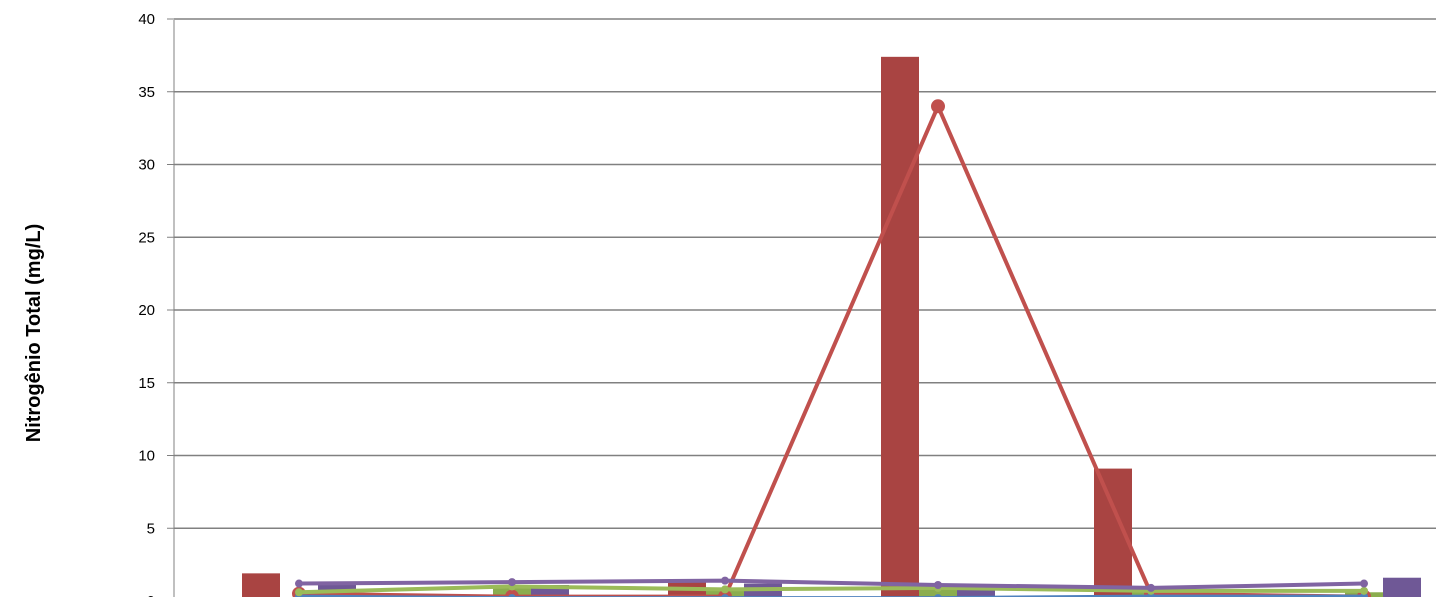  I want to click on y-axis-label: Nitrogênio Total (mg/L), so click(34, 333).